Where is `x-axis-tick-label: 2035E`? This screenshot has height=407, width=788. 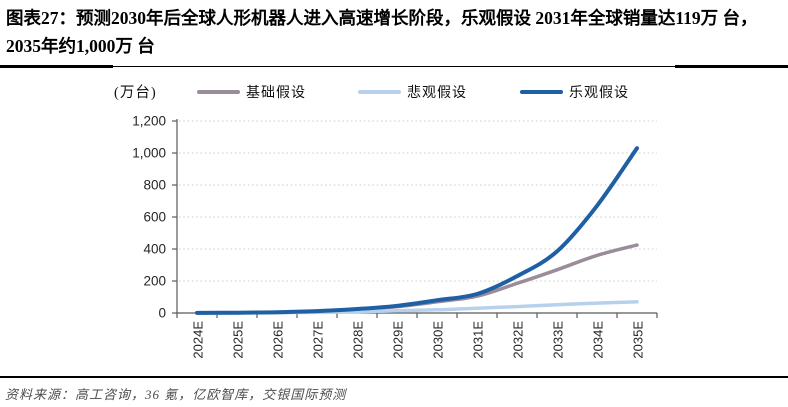
x-axis-tick-label: 2035E is located at coordinates (638, 340).